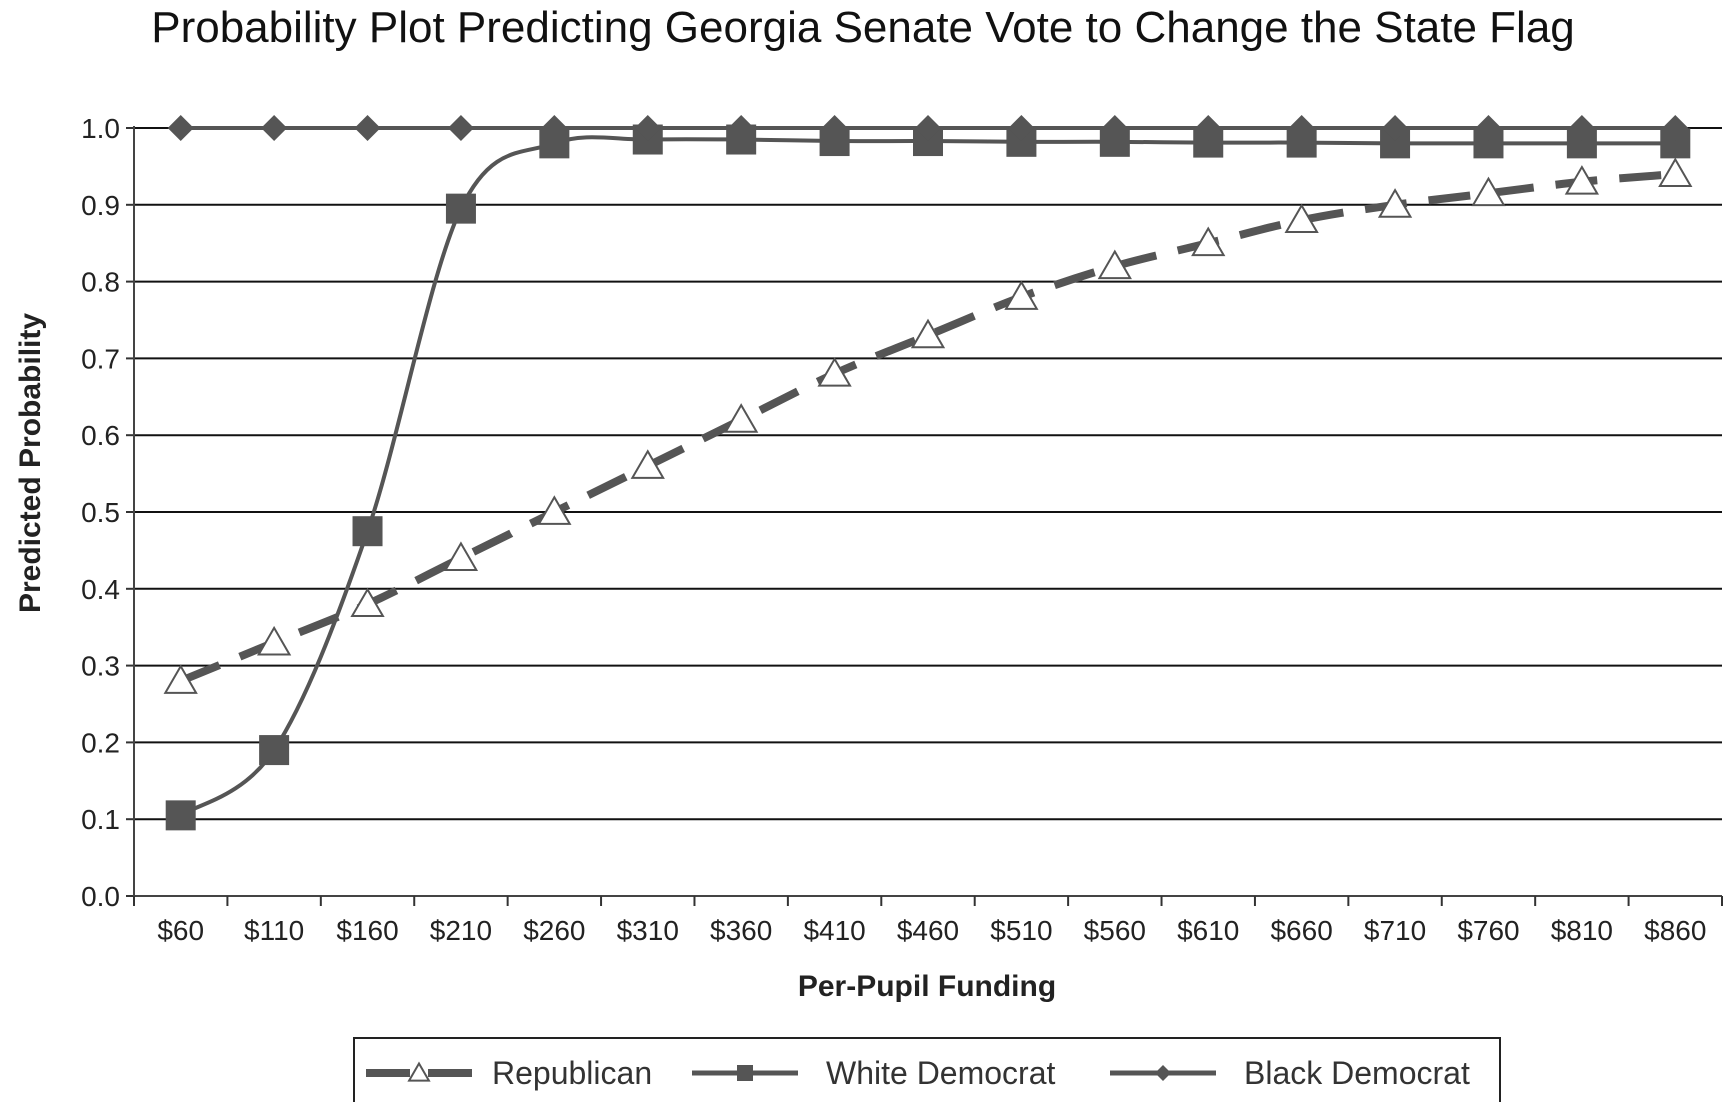  I want to click on x-tick-label: $460, so click(928, 930).